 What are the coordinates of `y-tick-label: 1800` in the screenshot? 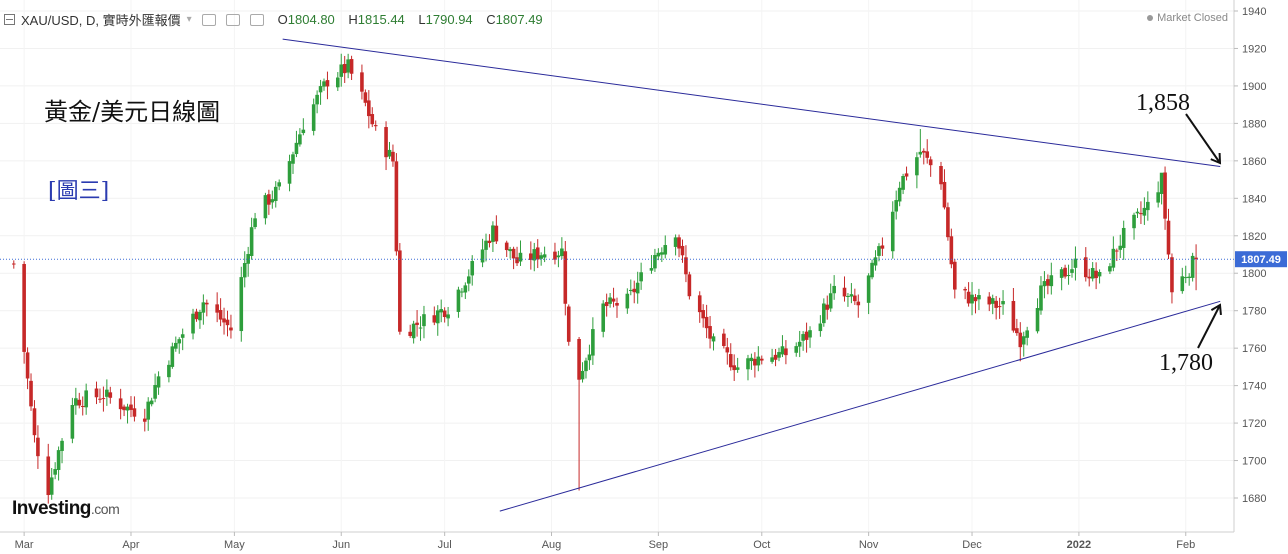 It's located at (1254, 274).